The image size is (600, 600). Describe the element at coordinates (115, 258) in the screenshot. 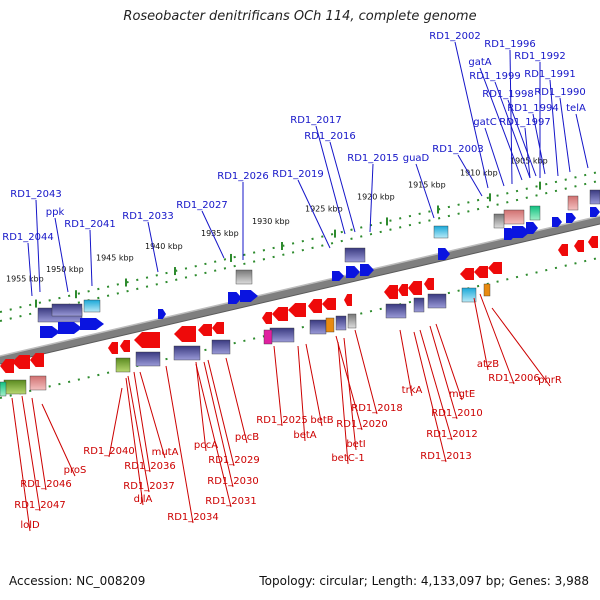

I see `scale-label-kbp: 1945 kbp` at that location.